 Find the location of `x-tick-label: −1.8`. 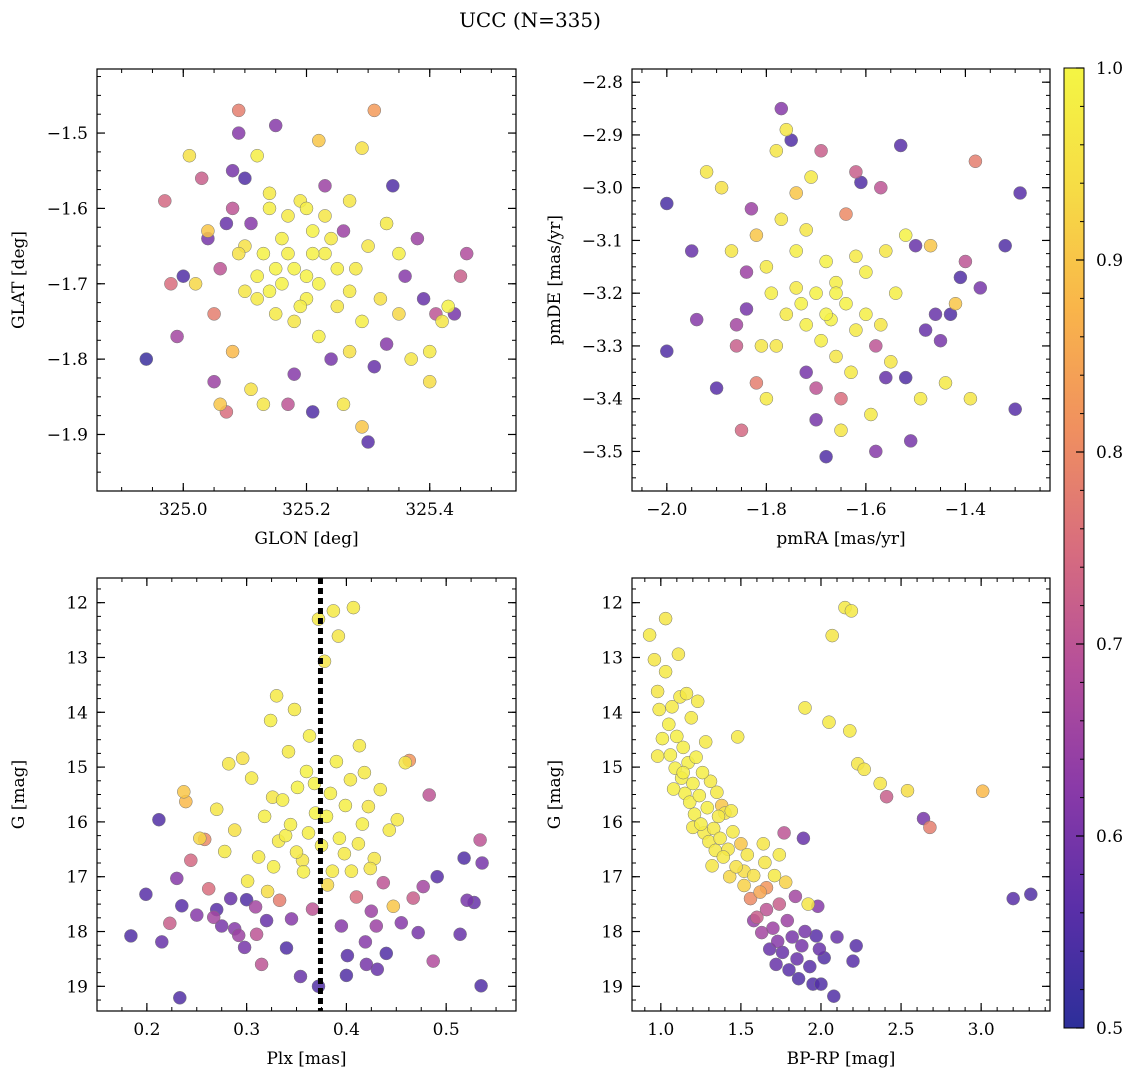

x-tick-label: −1.8 is located at coordinates (766, 510).